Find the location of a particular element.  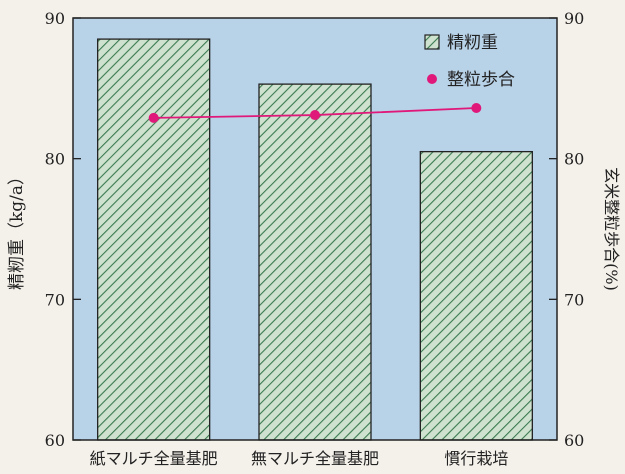

y-left-tick-label-0: 60 is located at coordinates (55, 440).